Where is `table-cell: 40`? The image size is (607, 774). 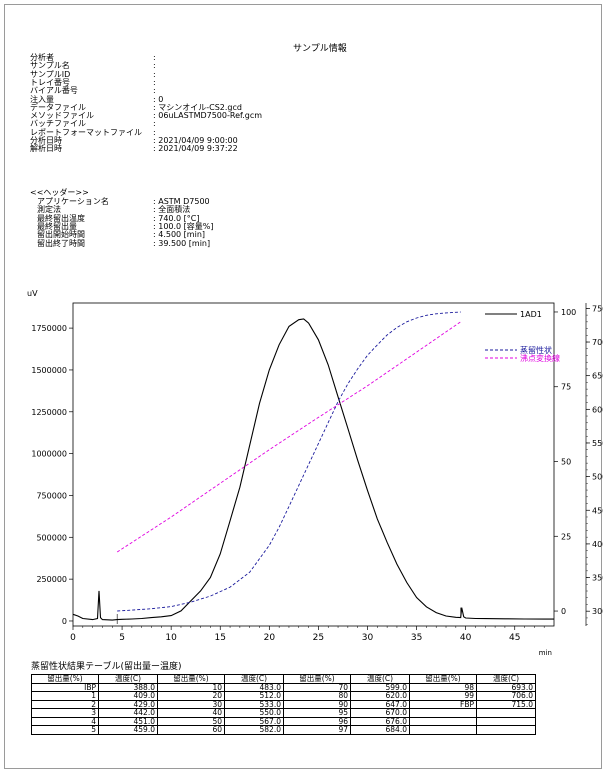
table-cell: 40 is located at coordinates (191, 713).